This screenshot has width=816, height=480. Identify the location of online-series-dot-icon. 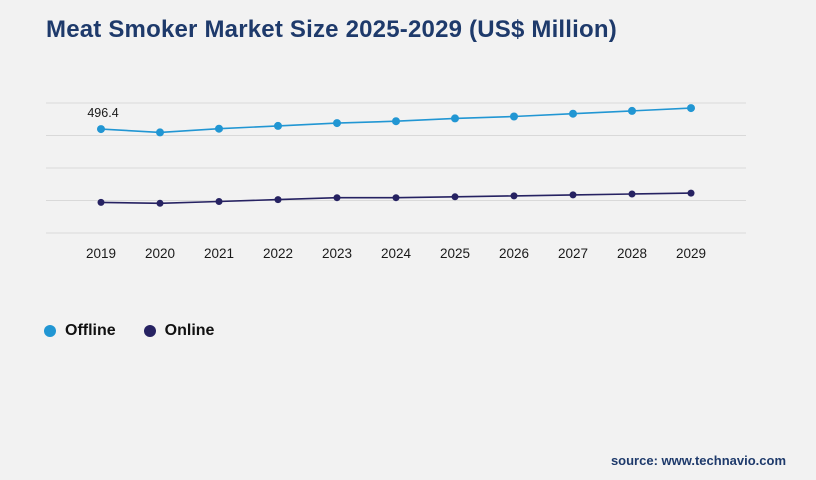
(149, 331).